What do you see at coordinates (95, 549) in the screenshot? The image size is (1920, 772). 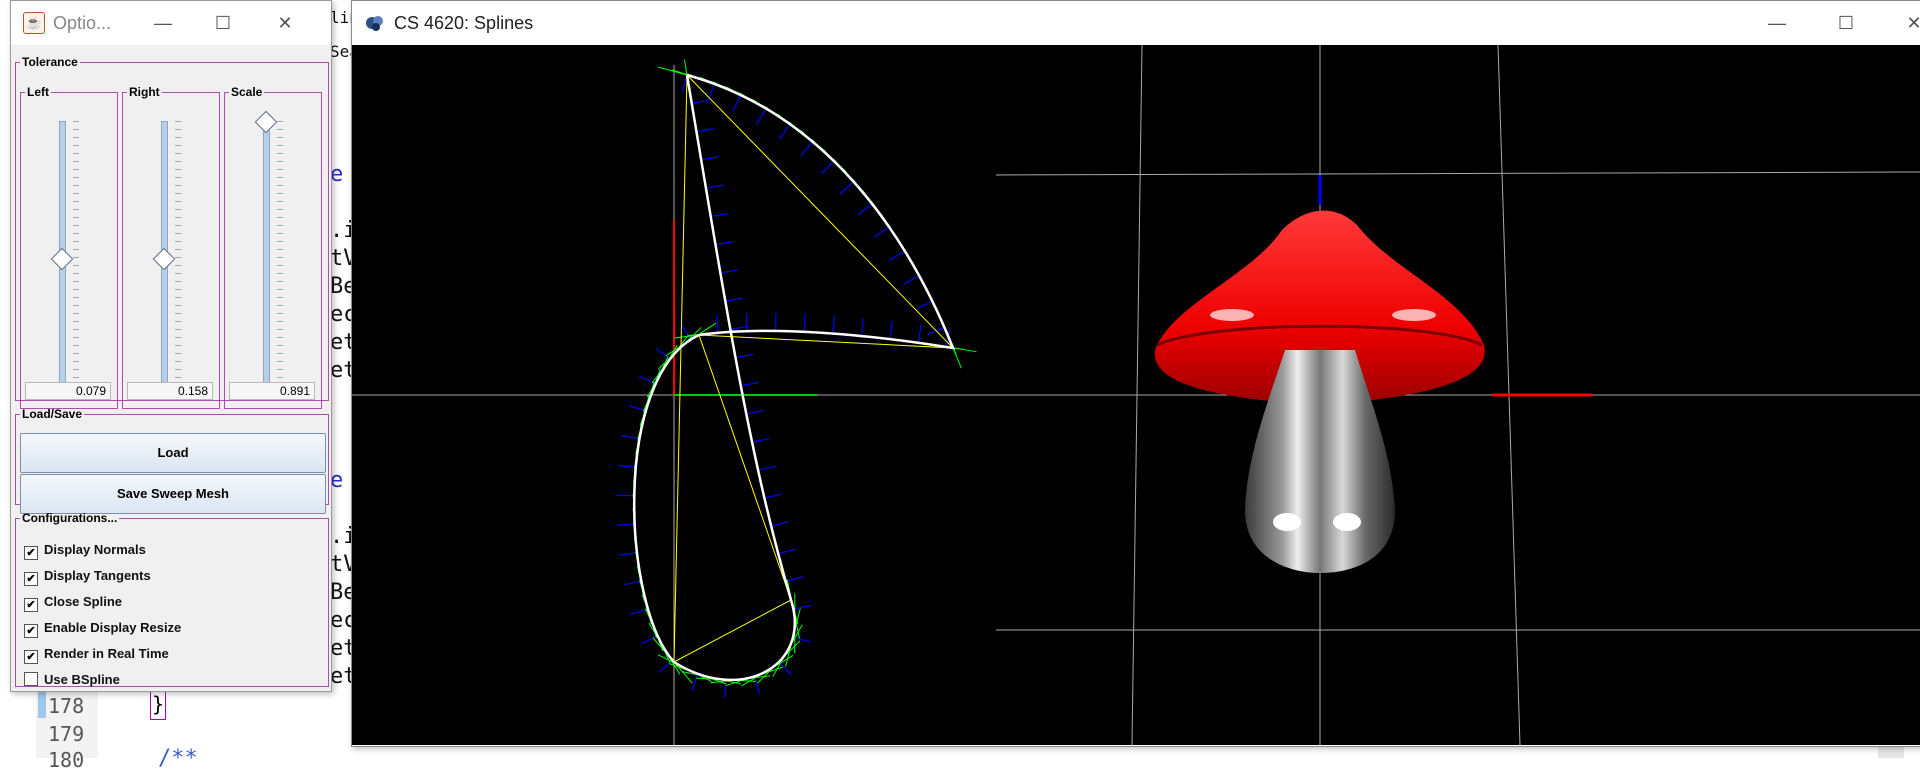 I see `checkbox-label: Display Normals` at bounding box center [95, 549].